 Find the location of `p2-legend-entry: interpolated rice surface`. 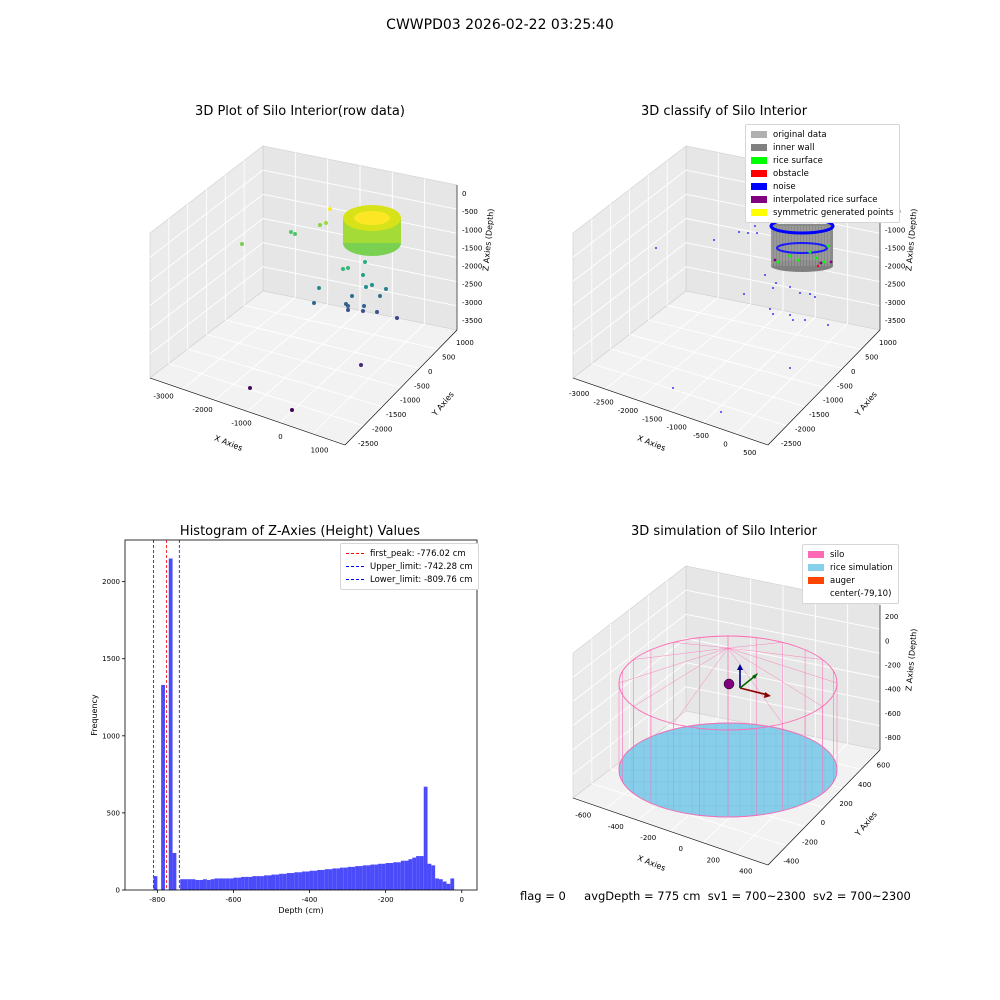

p2-legend-entry: interpolated rice surface is located at coordinates (822, 199).